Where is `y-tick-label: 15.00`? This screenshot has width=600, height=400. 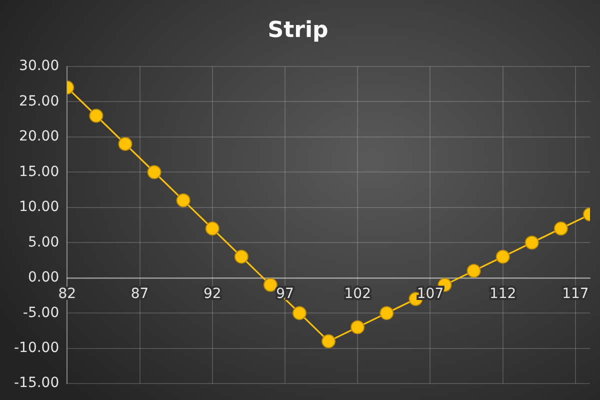
y-tick-label: 15.00 is located at coordinates (39, 172).